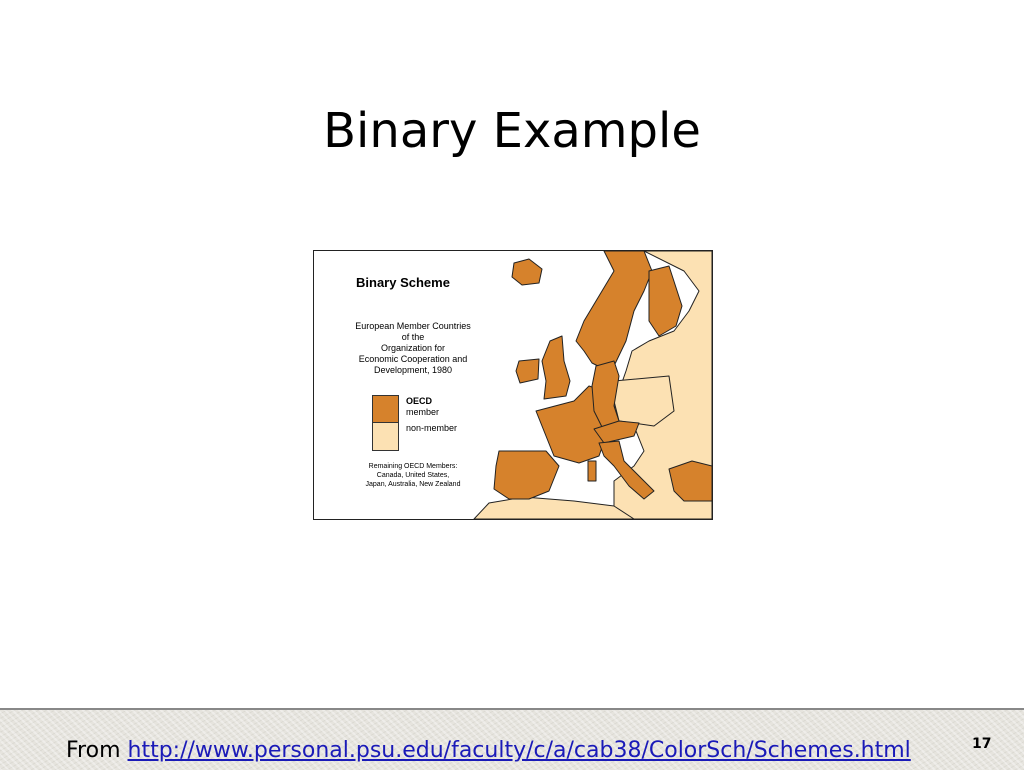 Image resolution: width=1024 pixels, height=770 pixels. I want to click on legend-label-bold: OECD, so click(419, 401).